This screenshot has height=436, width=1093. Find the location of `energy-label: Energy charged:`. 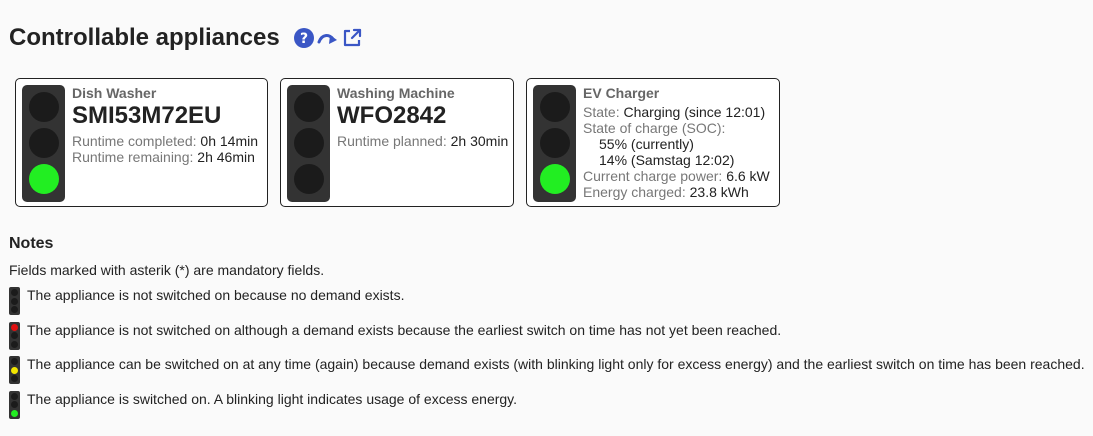

energy-label: Energy charged: is located at coordinates (634, 192).